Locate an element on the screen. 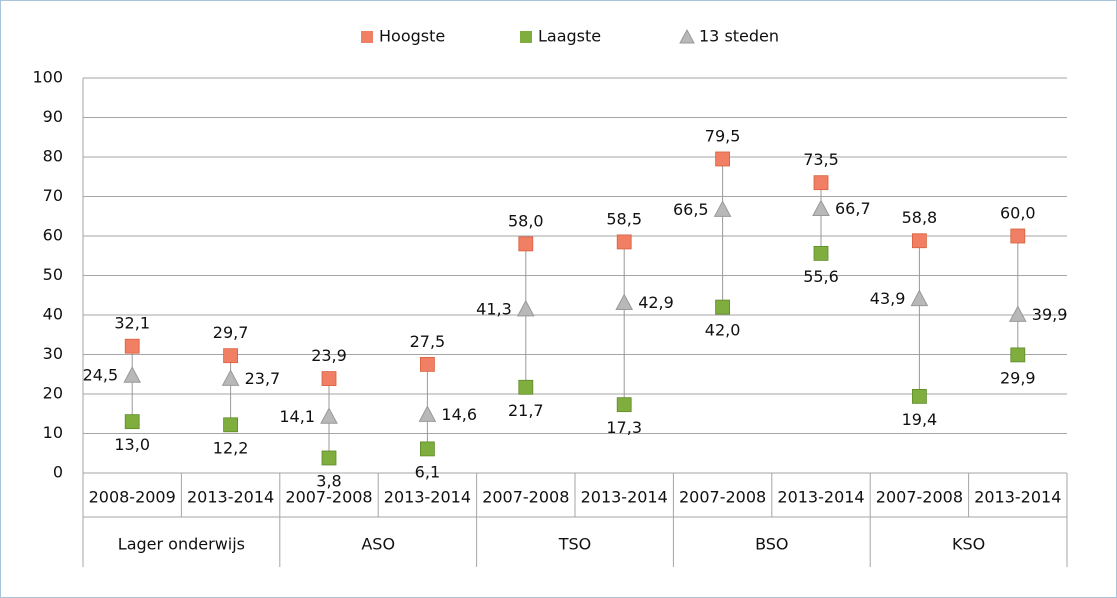 The image size is (1117, 598). group-label: ASO is located at coordinates (378, 544).